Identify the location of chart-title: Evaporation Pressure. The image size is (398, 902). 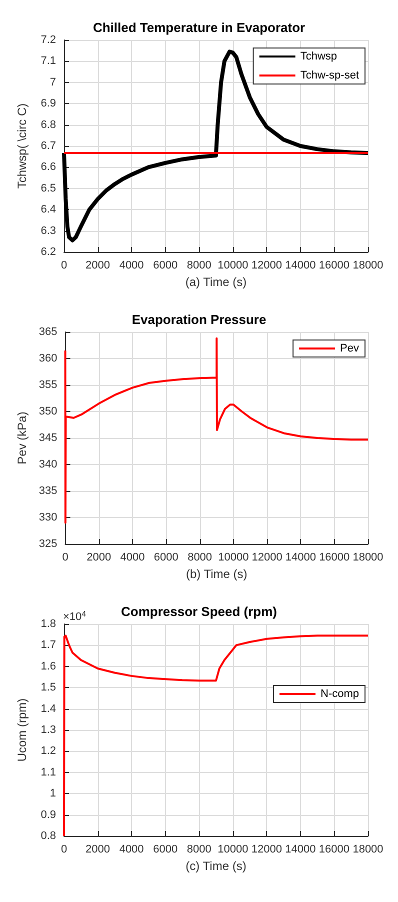
(199, 319).